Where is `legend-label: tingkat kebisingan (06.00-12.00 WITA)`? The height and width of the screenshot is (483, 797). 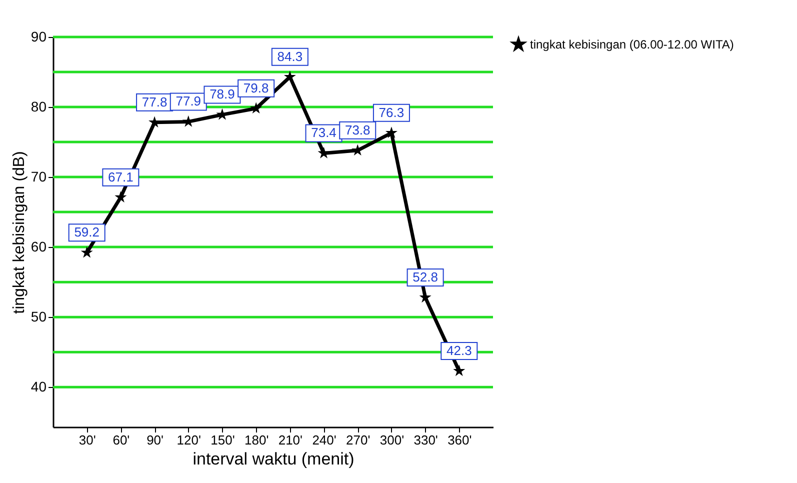 legend-label: tingkat kebisingan (06.00-12.00 WITA) is located at coordinates (632, 45).